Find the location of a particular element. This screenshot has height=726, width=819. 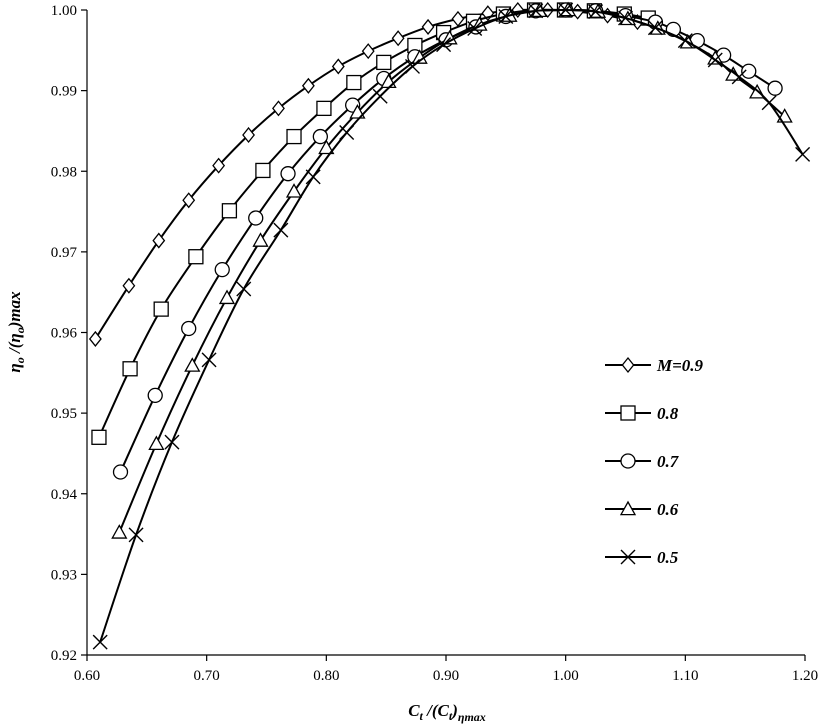

y-tick-label: 1.00 is located at coordinates (64, 11).